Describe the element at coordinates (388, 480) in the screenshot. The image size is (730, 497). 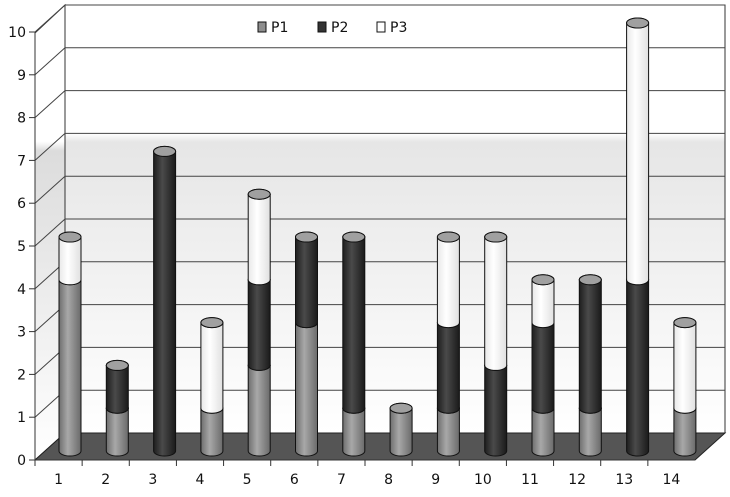
I see `x-tick-label: 8` at that location.